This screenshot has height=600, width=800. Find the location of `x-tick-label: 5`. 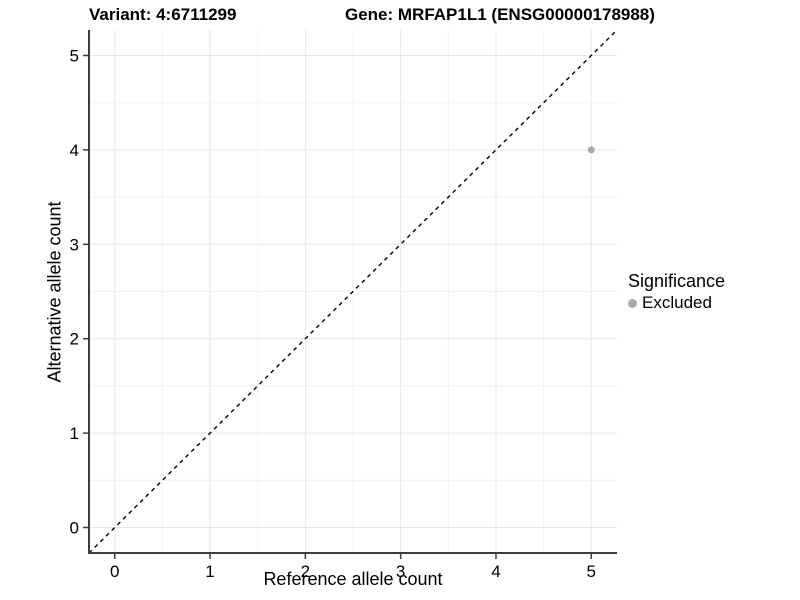

x-tick-label: 5 is located at coordinates (591, 571).